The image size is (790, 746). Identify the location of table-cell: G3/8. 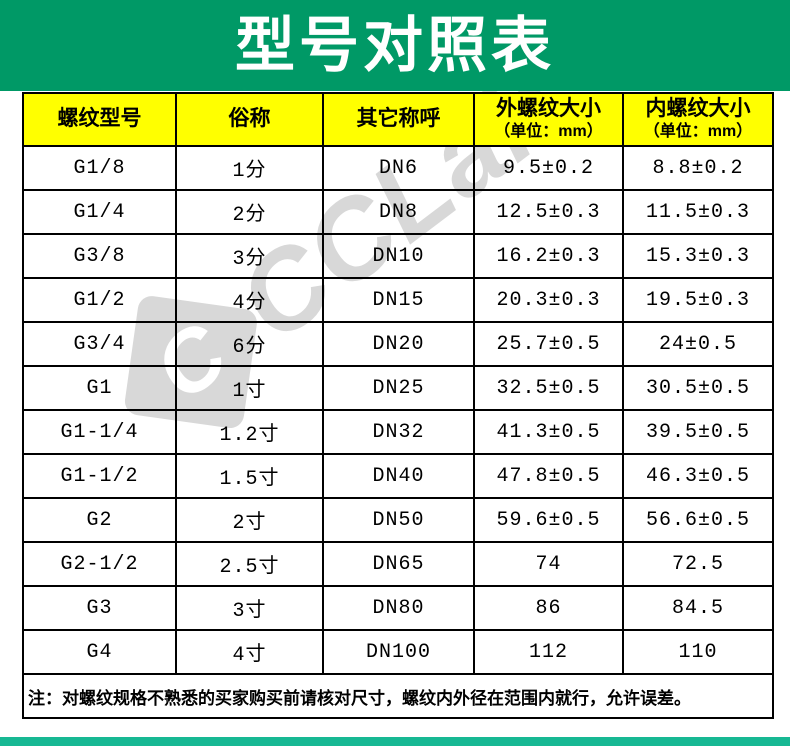
(99, 256).